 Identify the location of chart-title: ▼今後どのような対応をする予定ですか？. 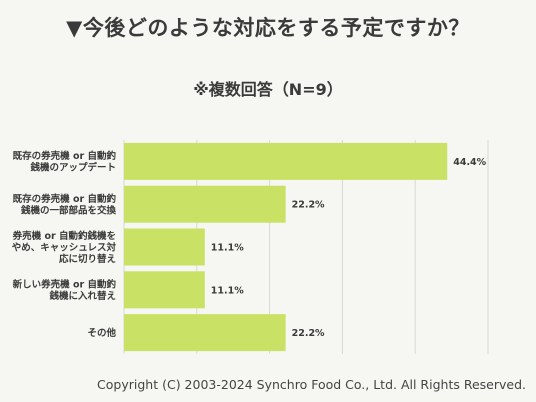
(268, 28).